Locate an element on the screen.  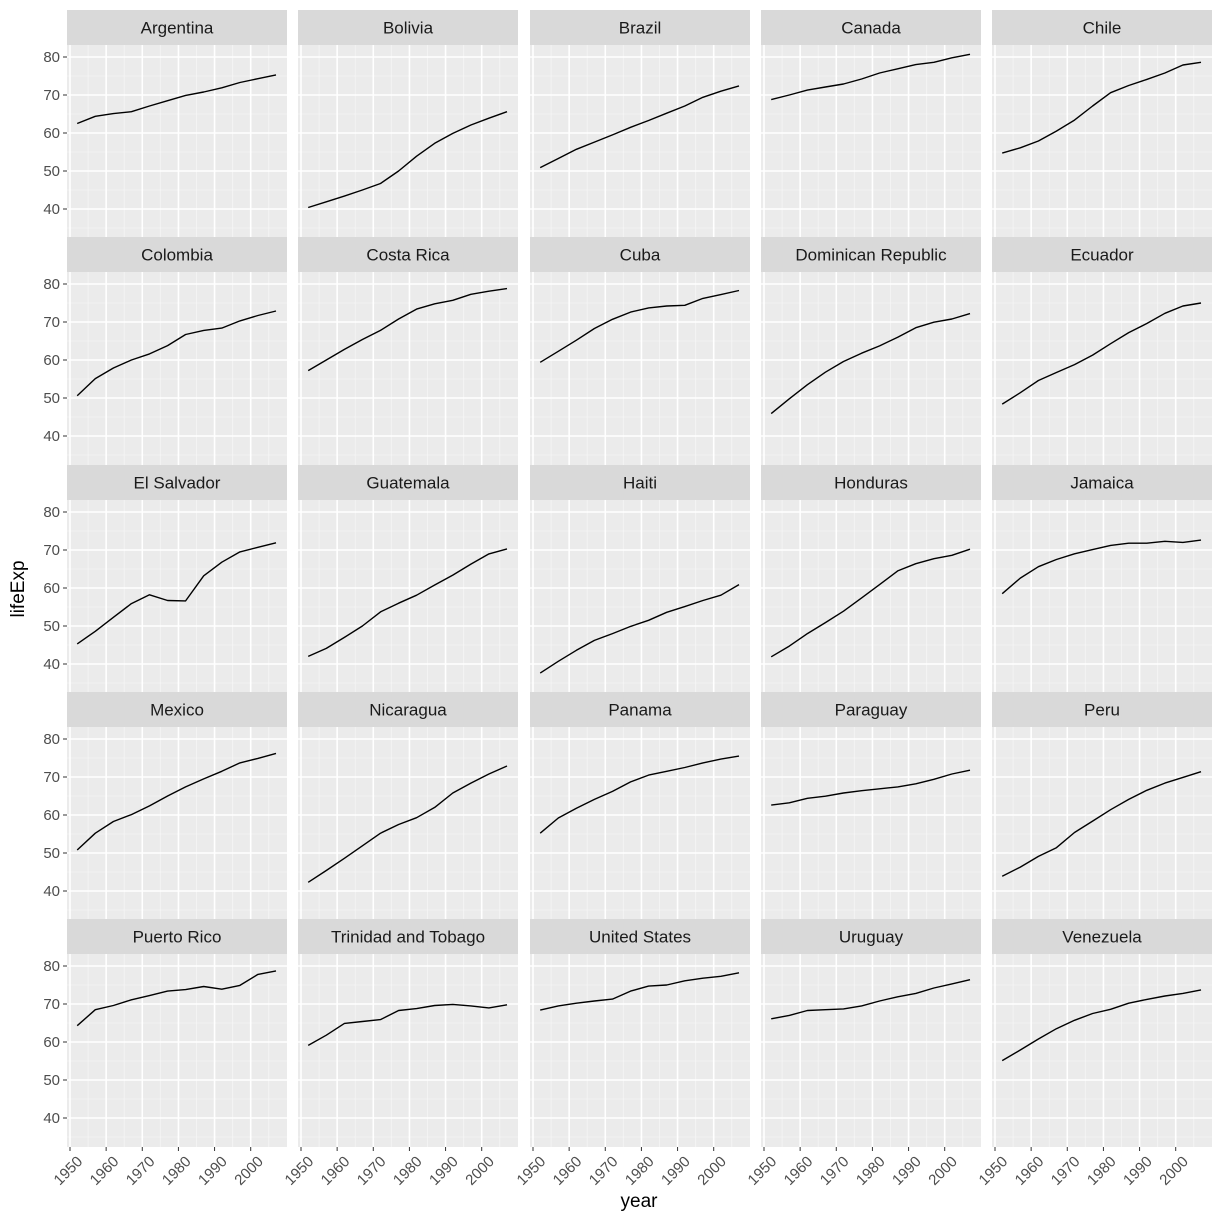
facet-panel: Honduras is located at coordinates (871, 579).